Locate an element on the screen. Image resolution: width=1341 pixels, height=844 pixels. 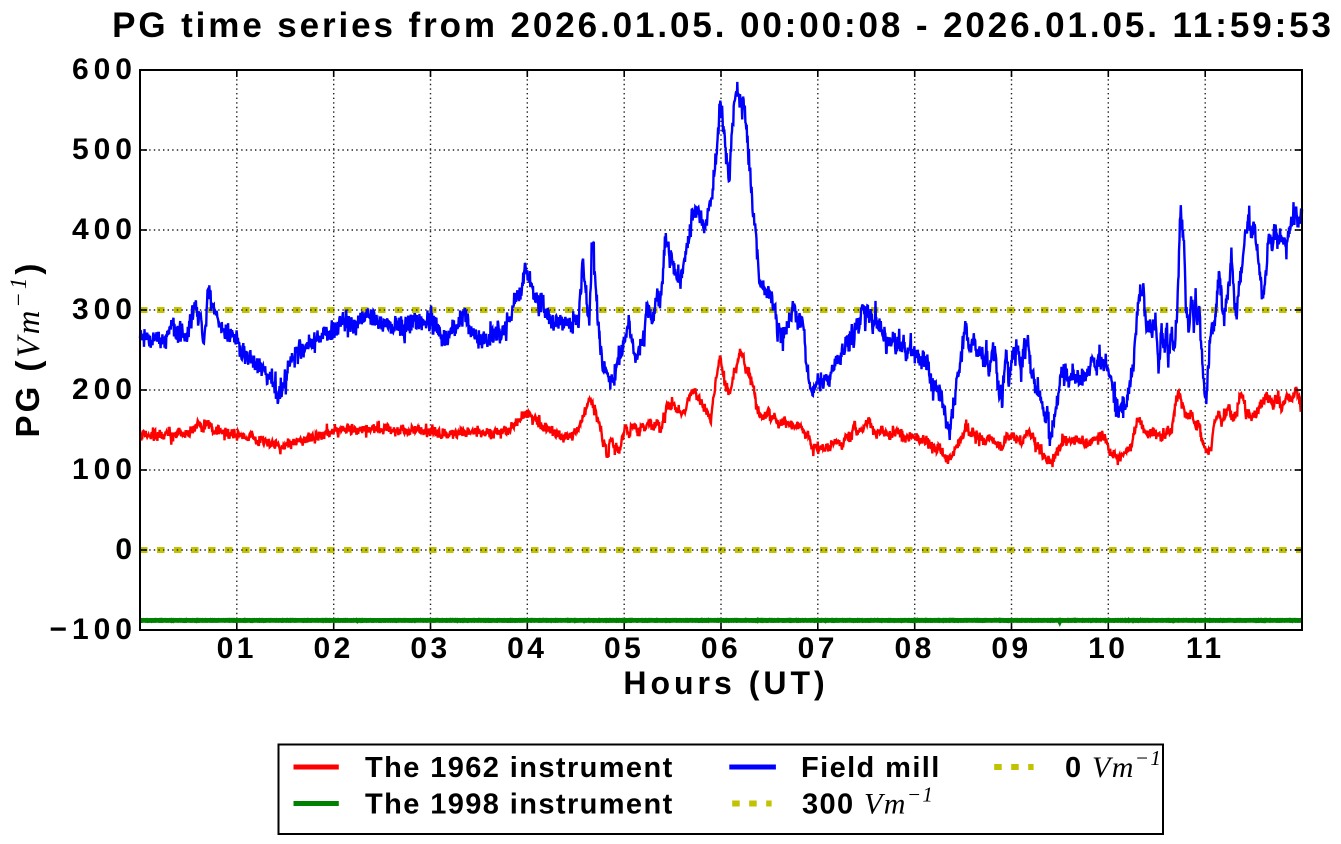
svg-text: Hours (UT) is located at coordinates (725, 683).